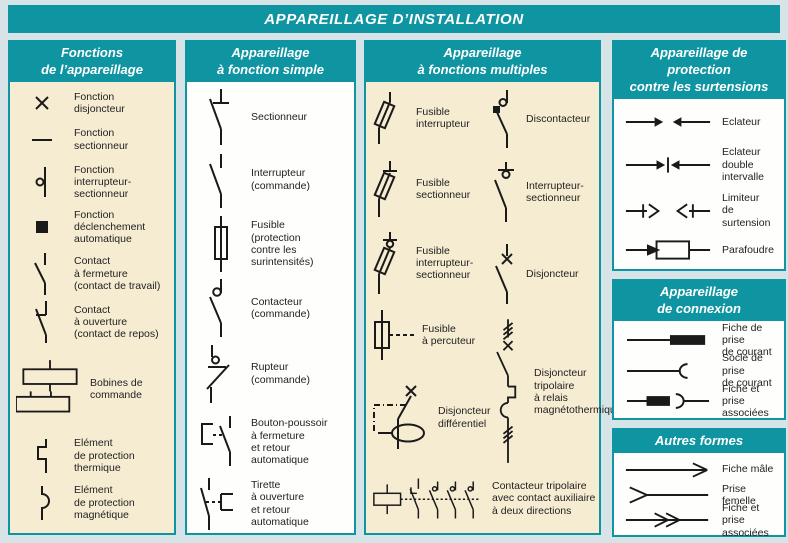  What do you see at coordinates (741, 121) in the screenshot?
I see `legend-label: Eclateur` at bounding box center [741, 121].